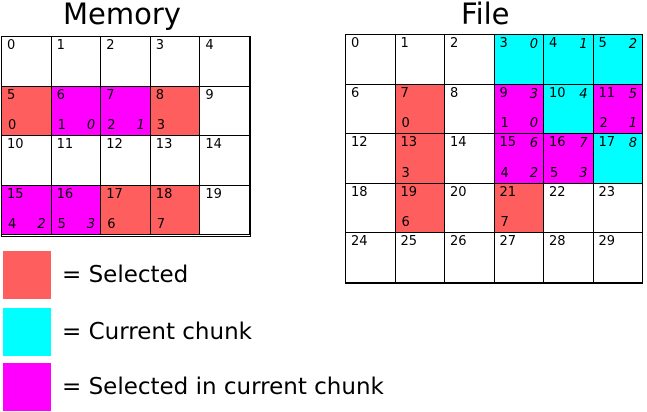 Image resolution: width=647 pixels, height=412 pixels. I want to click on memory-cell-13: 13, so click(175, 160).